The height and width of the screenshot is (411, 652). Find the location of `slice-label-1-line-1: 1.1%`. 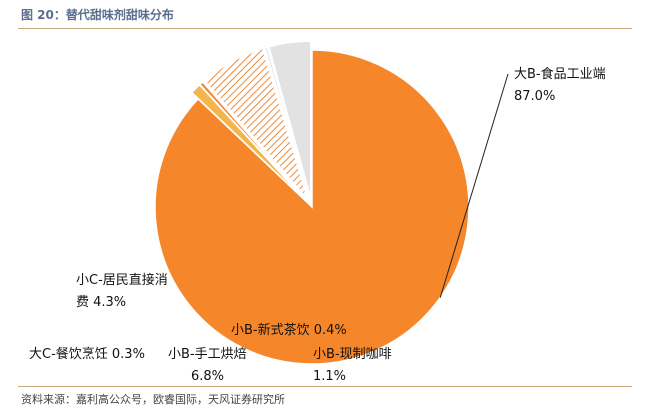

slice-label-1-line-1: 1.1% is located at coordinates (329, 376).